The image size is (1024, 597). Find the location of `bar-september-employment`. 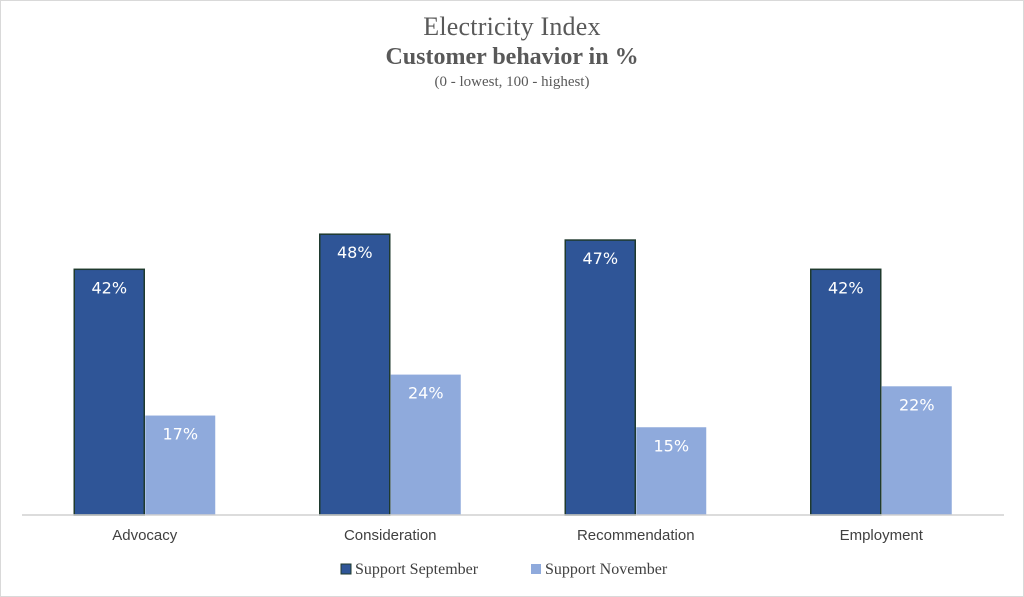

bar-september-employment is located at coordinates (846, 392).